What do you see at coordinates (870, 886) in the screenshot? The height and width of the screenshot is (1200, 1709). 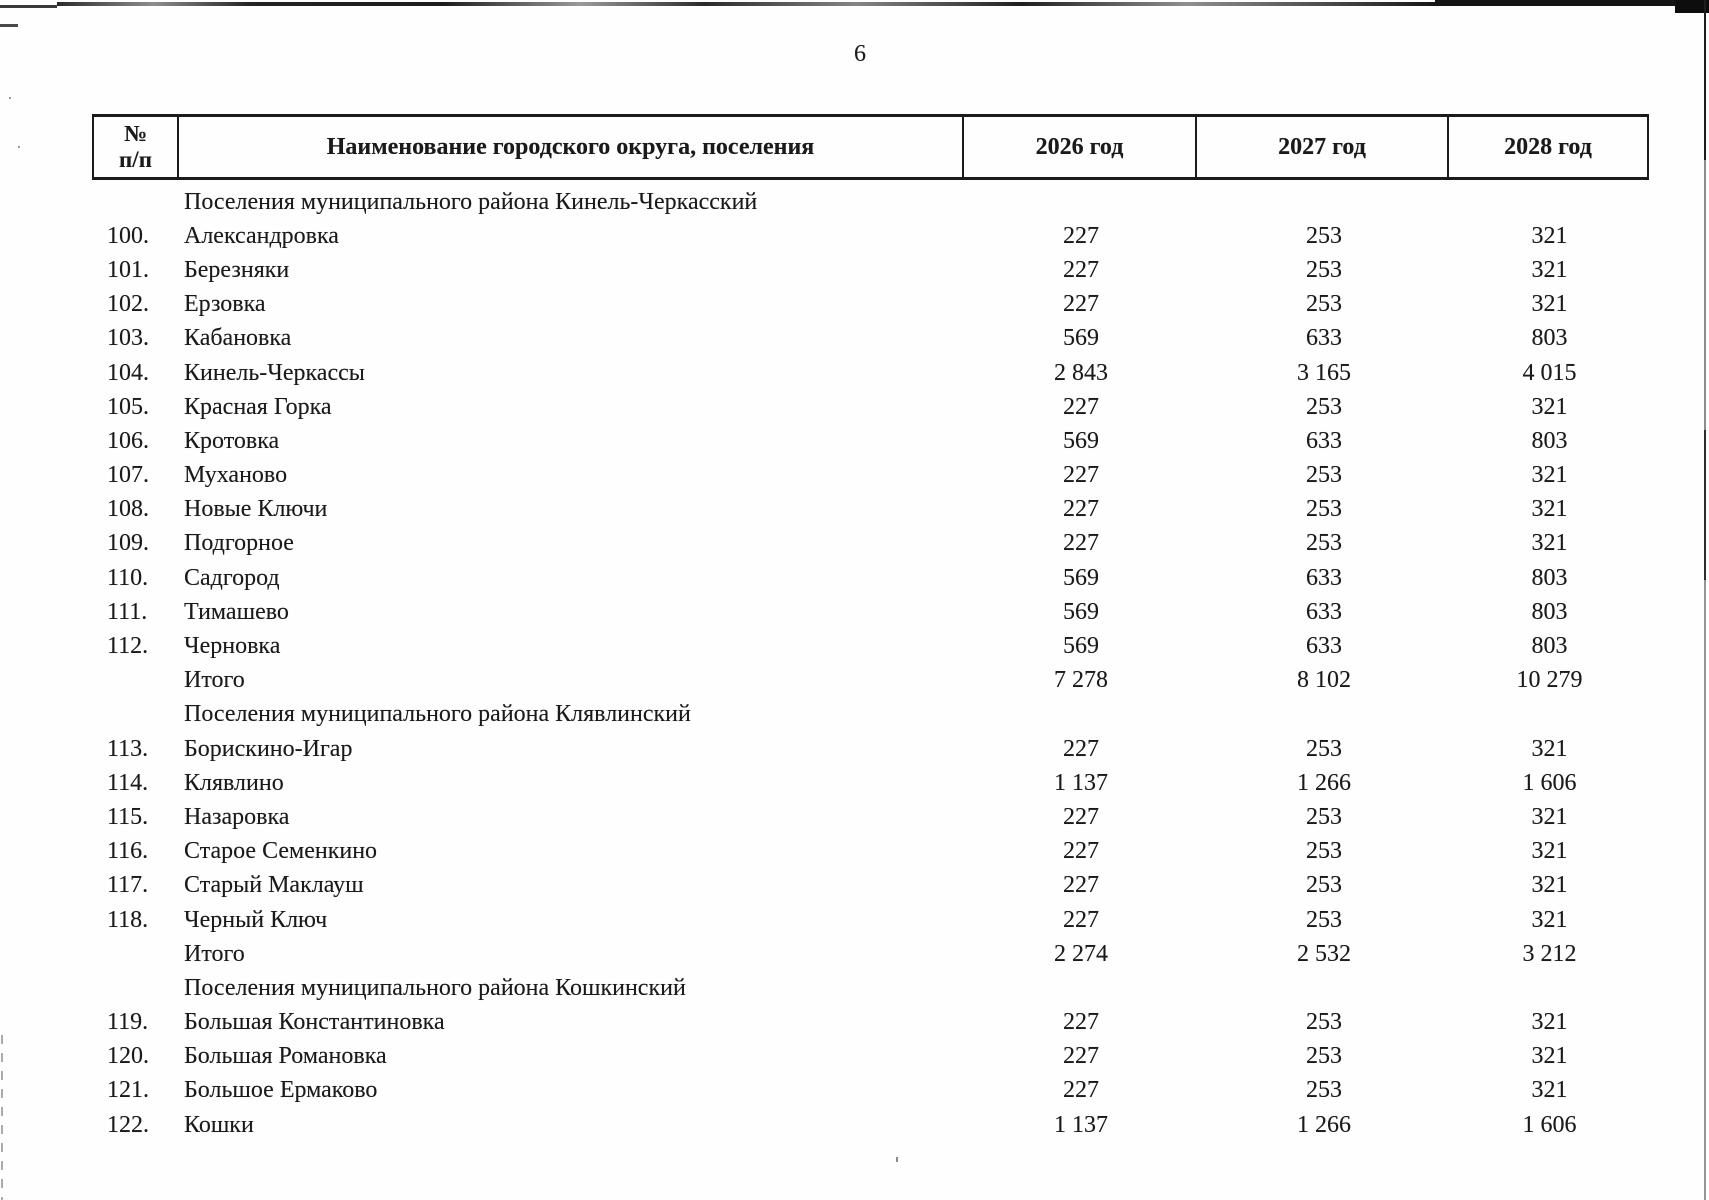 I see `table-row: 117. Старый Маклауш 227 253 321` at bounding box center [870, 886].